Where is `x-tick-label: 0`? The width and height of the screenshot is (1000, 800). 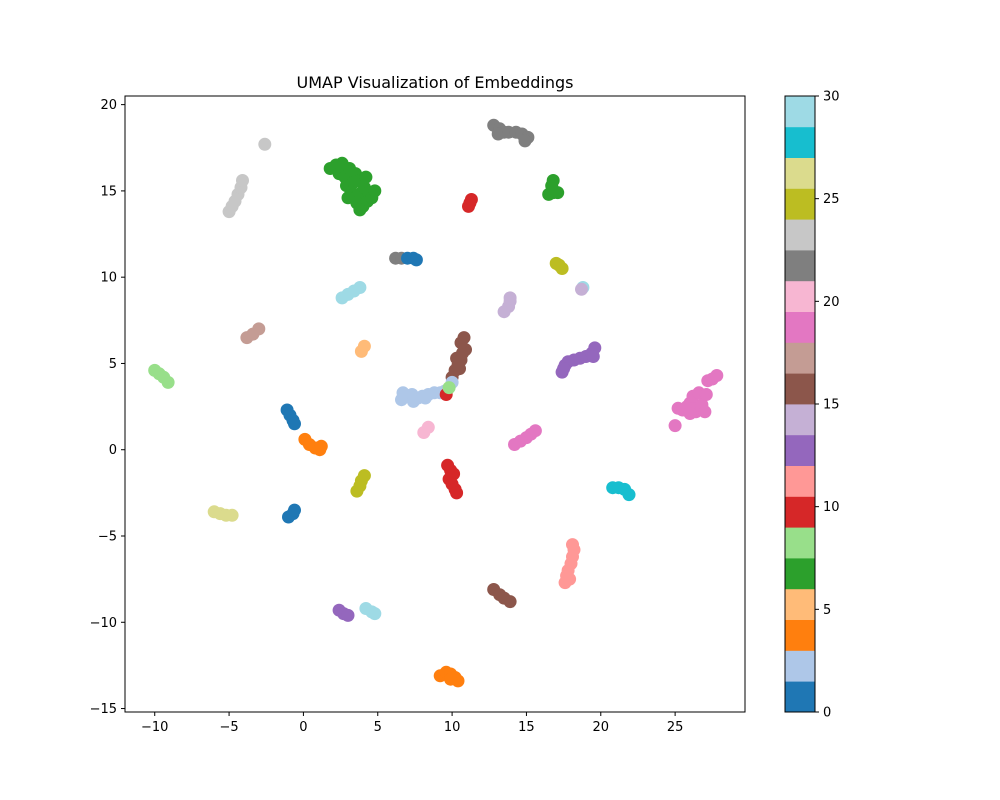 x-tick-label: 0 is located at coordinates (303, 727).